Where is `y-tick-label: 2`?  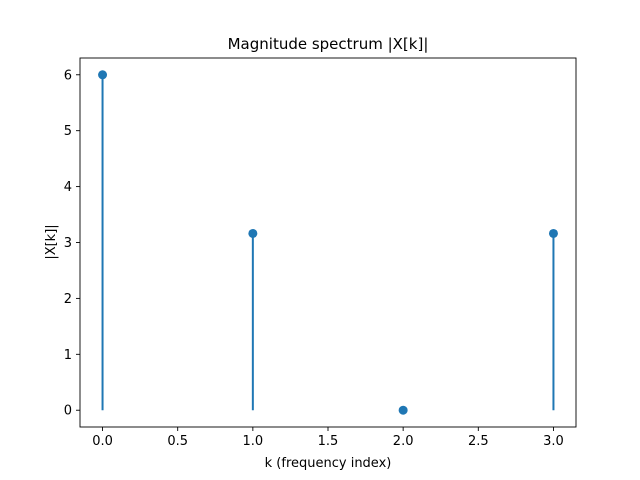 y-tick-label: 2 is located at coordinates (68, 299).